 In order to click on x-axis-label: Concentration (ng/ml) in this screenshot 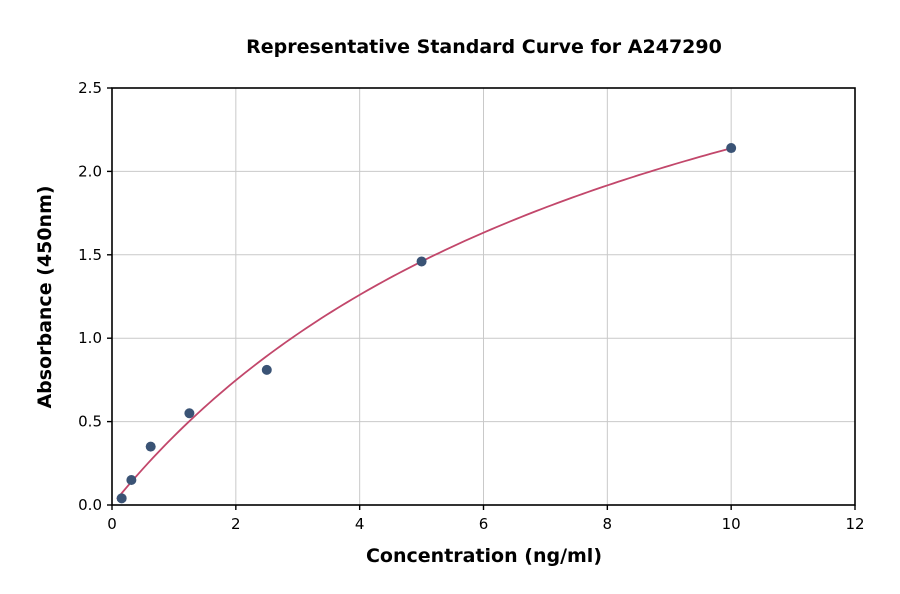, I will do `click(484, 556)`.